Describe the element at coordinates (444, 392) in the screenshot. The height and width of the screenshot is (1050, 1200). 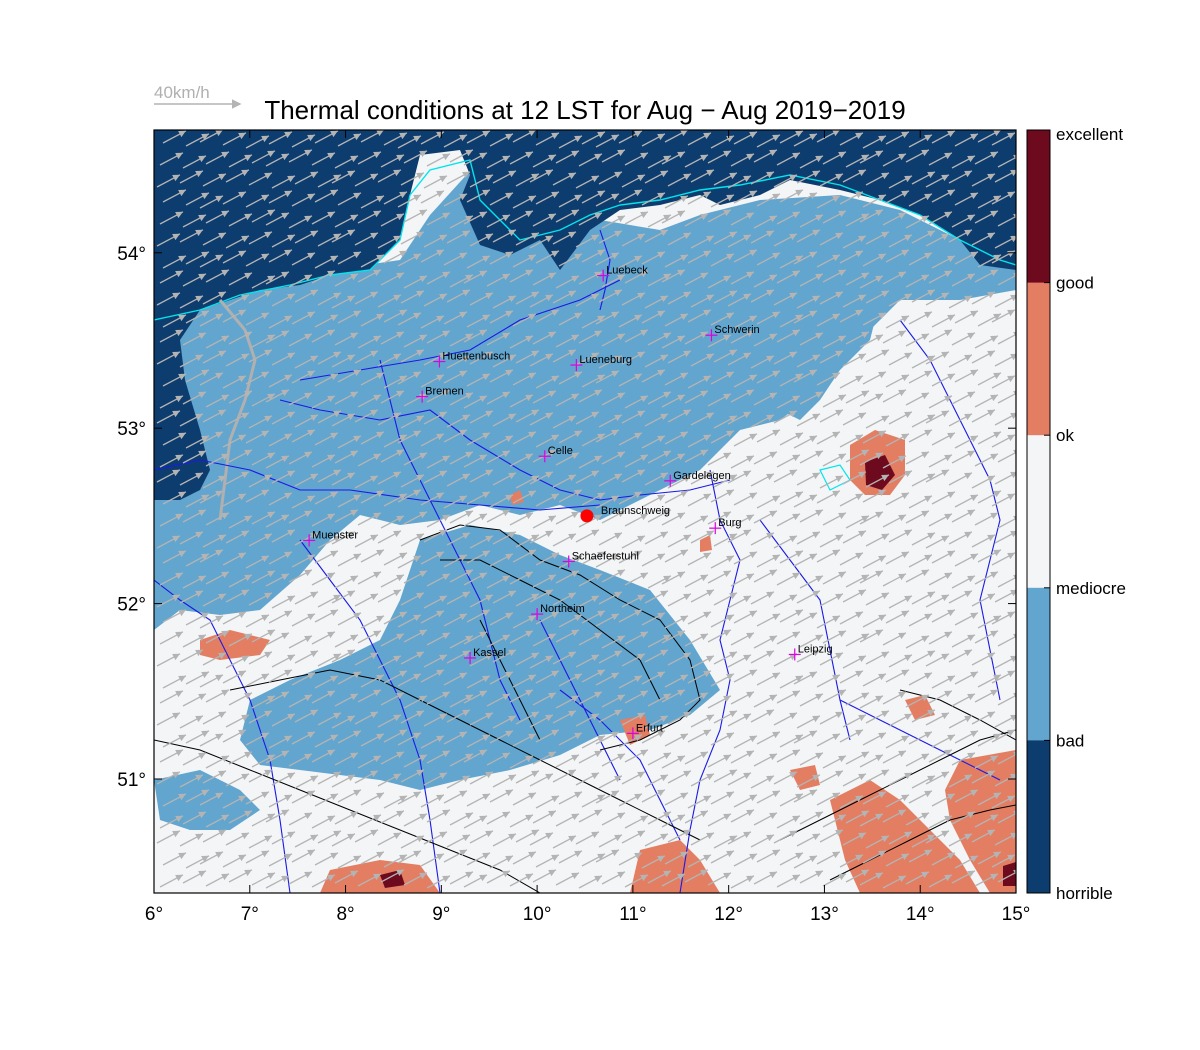
I see `city-label: Bremen` at that location.